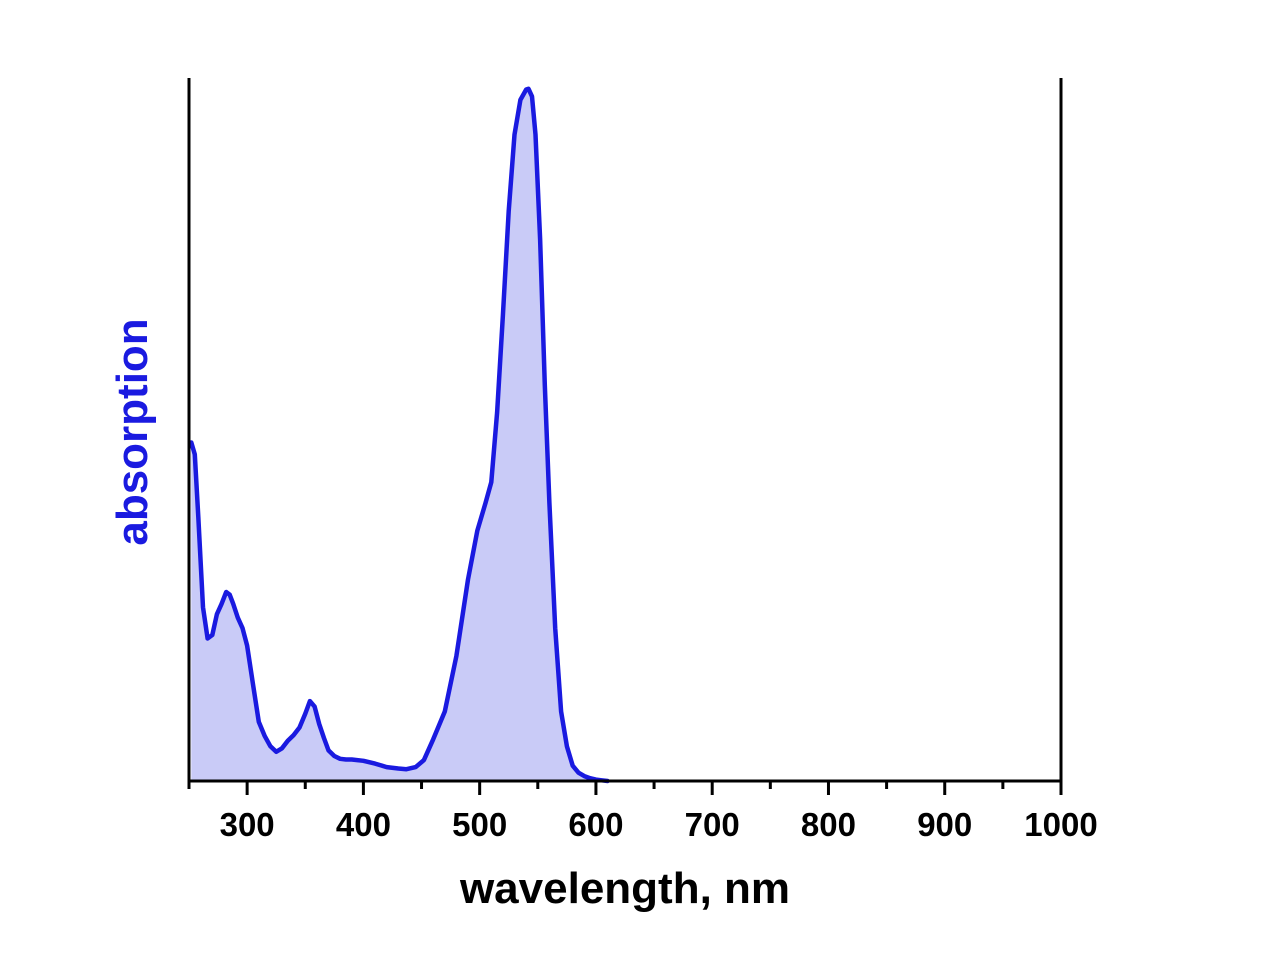 The image size is (1280, 980). I want to click on x-tick-label: 600, so click(595, 824).